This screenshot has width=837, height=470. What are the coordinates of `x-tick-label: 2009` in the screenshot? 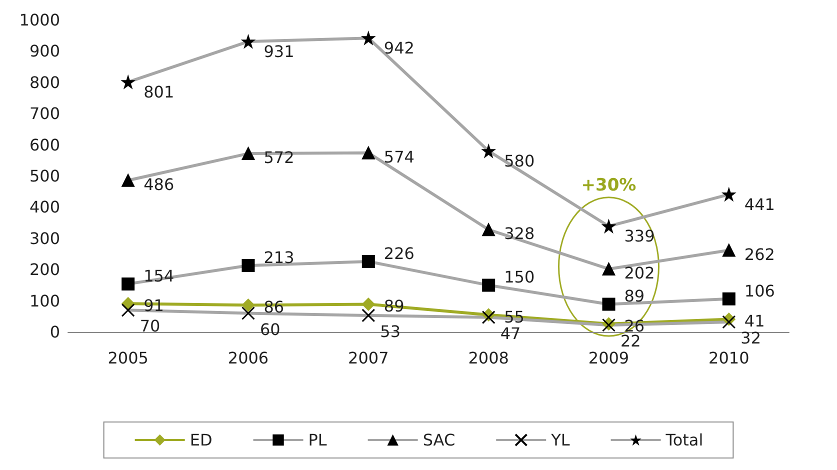 It's located at (609, 358).